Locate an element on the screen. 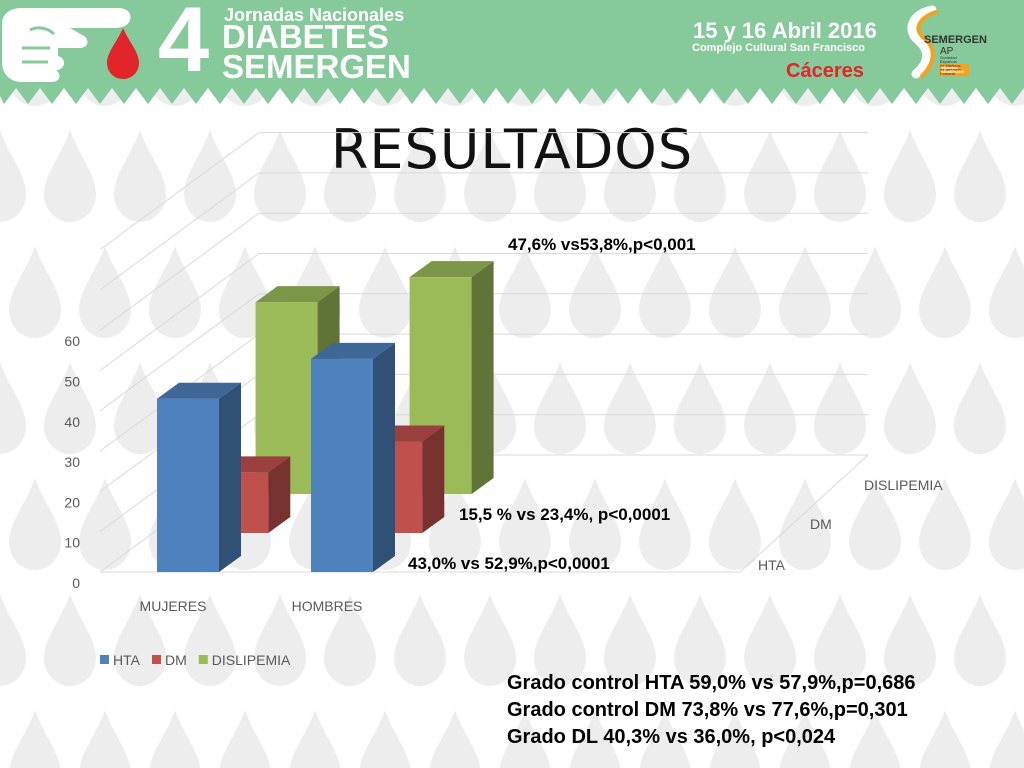 This screenshot has width=1024, height=768. y-tick-label: 50 is located at coordinates (72, 382).